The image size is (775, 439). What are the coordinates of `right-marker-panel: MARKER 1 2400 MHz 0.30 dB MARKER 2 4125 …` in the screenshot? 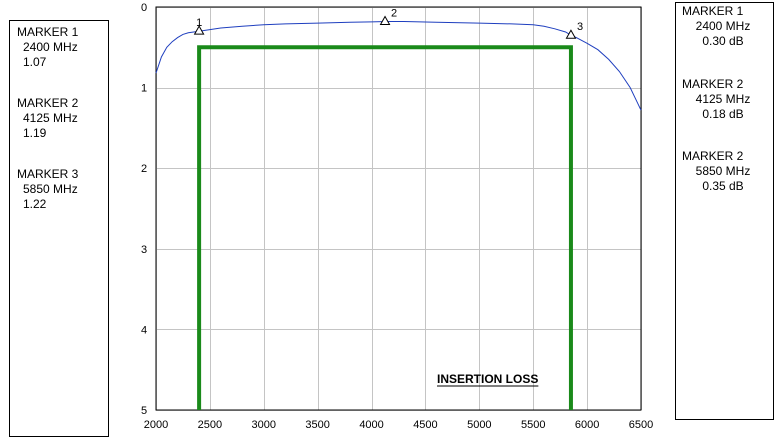 It's located at (724, 211).